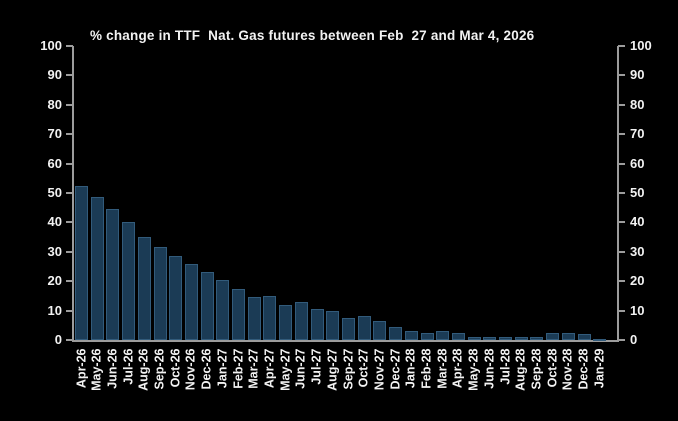 This screenshot has width=678, height=421. What do you see at coordinates (300, 368) in the screenshot?
I see `x-tick-label: Jun-27` at bounding box center [300, 368].